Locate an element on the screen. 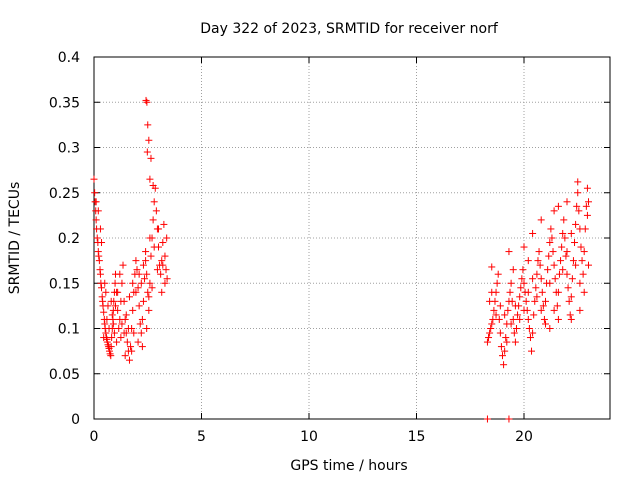 The image size is (640, 480). x-tick-label: 20 is located at coordinates (524, 437).